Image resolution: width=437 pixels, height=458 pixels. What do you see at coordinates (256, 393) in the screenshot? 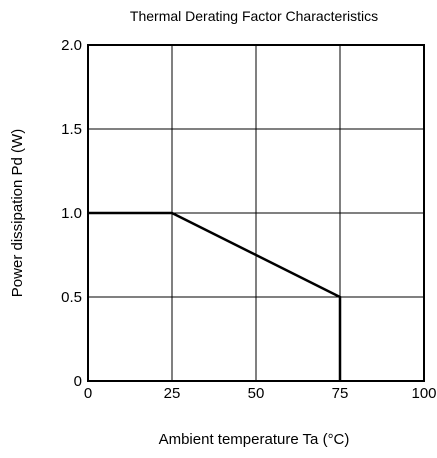
I see `x-tick-label: 50` at bounding box center [256, 393].